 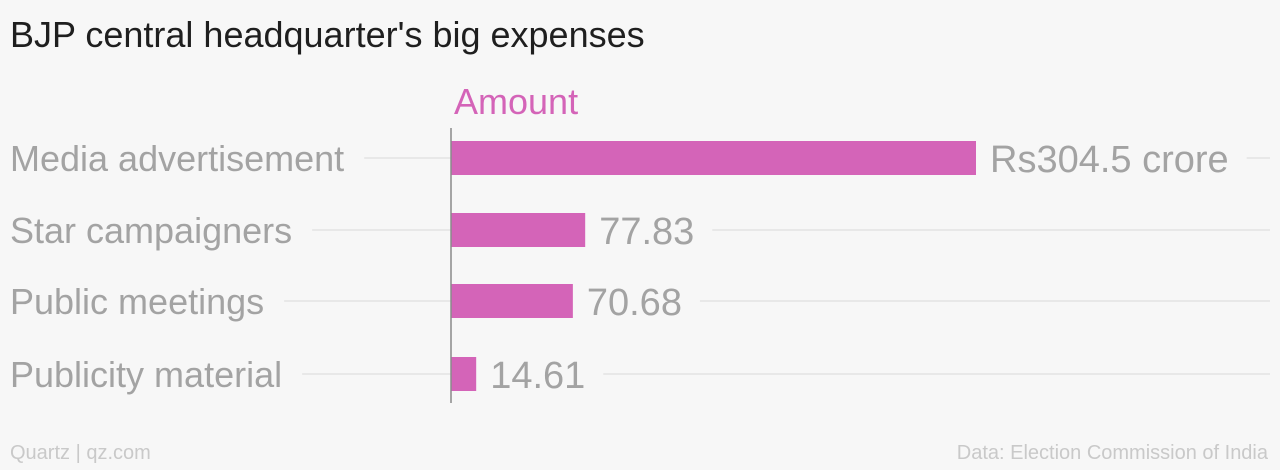 I want to click on category-label: Media advertisement, so click(x=177, y=158).